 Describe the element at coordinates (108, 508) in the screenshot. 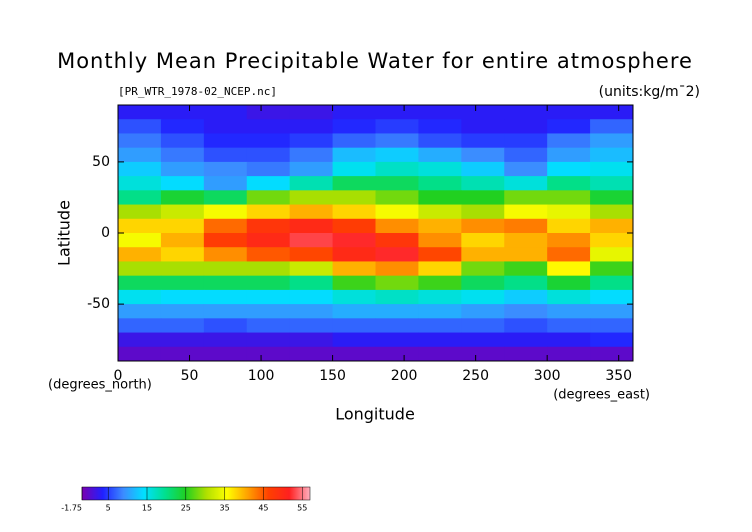

I see `colorbar-tick-label: 5` at that location.